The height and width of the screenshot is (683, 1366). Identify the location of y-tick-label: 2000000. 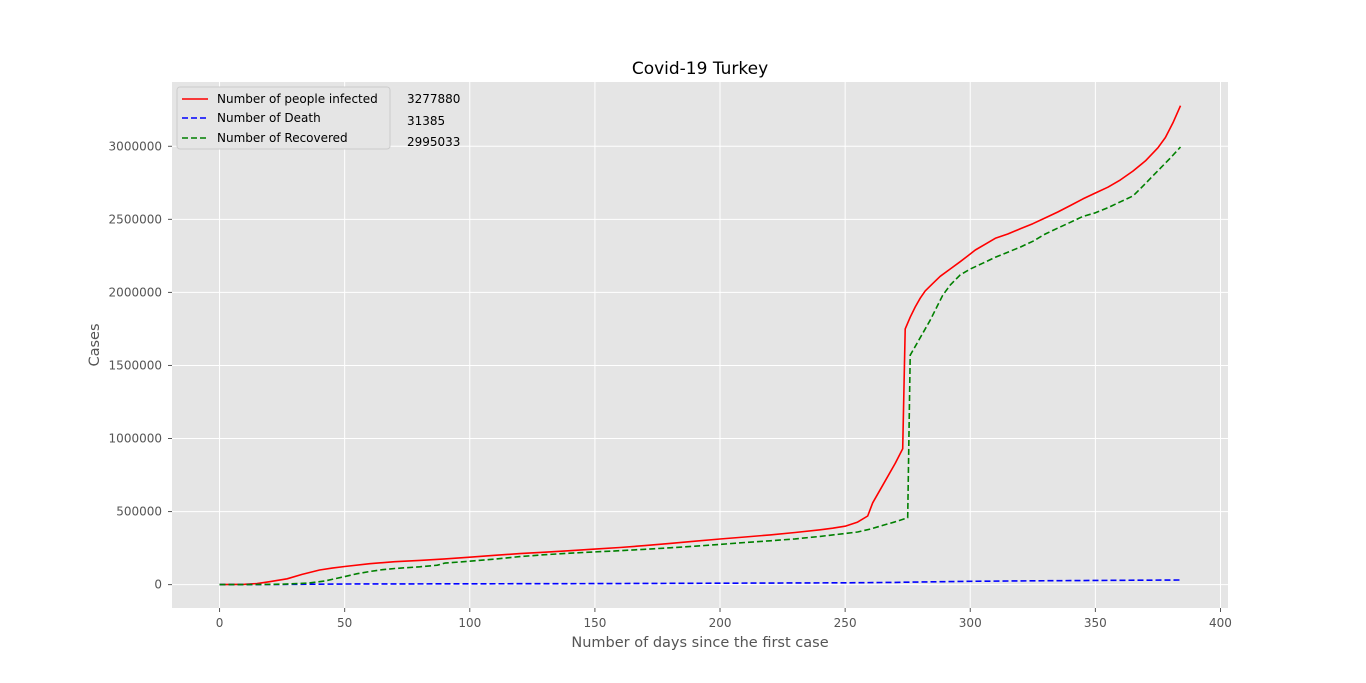
(135, 292).